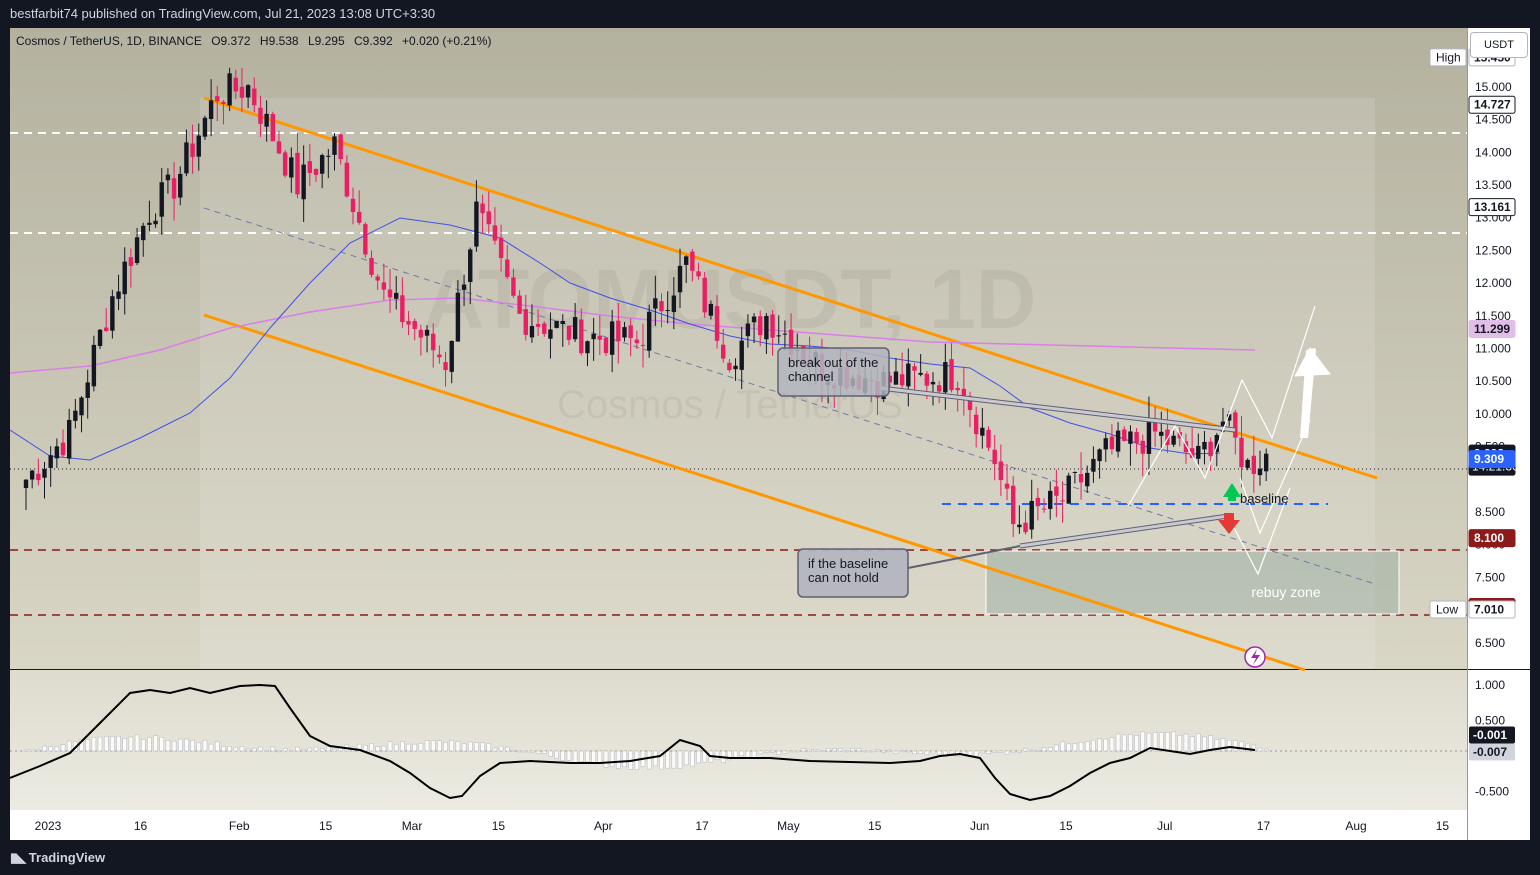  I want to click on price-tag-value: 8.100, so click(1489, 538).